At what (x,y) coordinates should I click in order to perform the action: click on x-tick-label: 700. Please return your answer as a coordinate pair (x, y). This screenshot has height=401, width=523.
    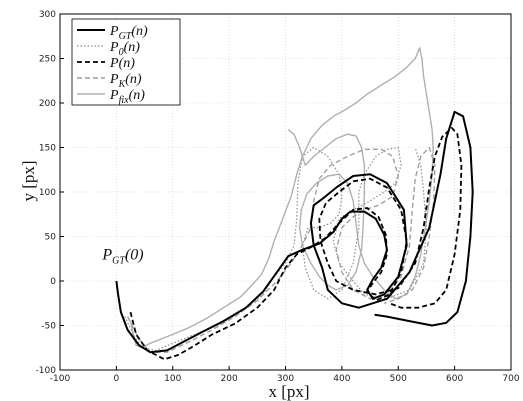
    Looking at the image, I should click on (510, 379).